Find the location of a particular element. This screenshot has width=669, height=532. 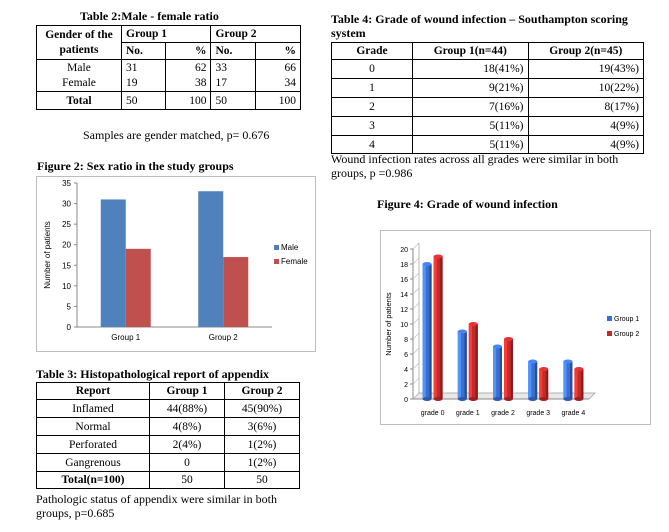

y-tick-label: 14 is located at coordinates (404, 295).